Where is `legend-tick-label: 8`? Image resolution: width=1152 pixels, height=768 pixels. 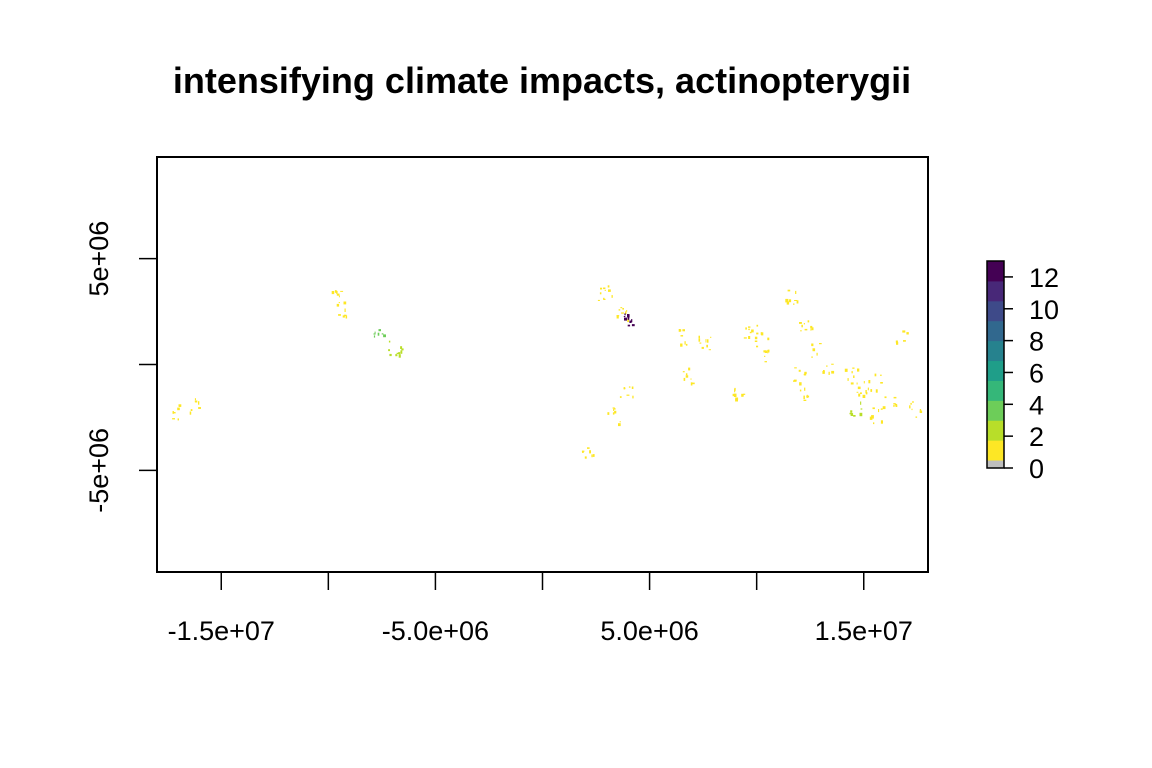
legend-tick-label: 8 is located at coordinates (1036, 342).